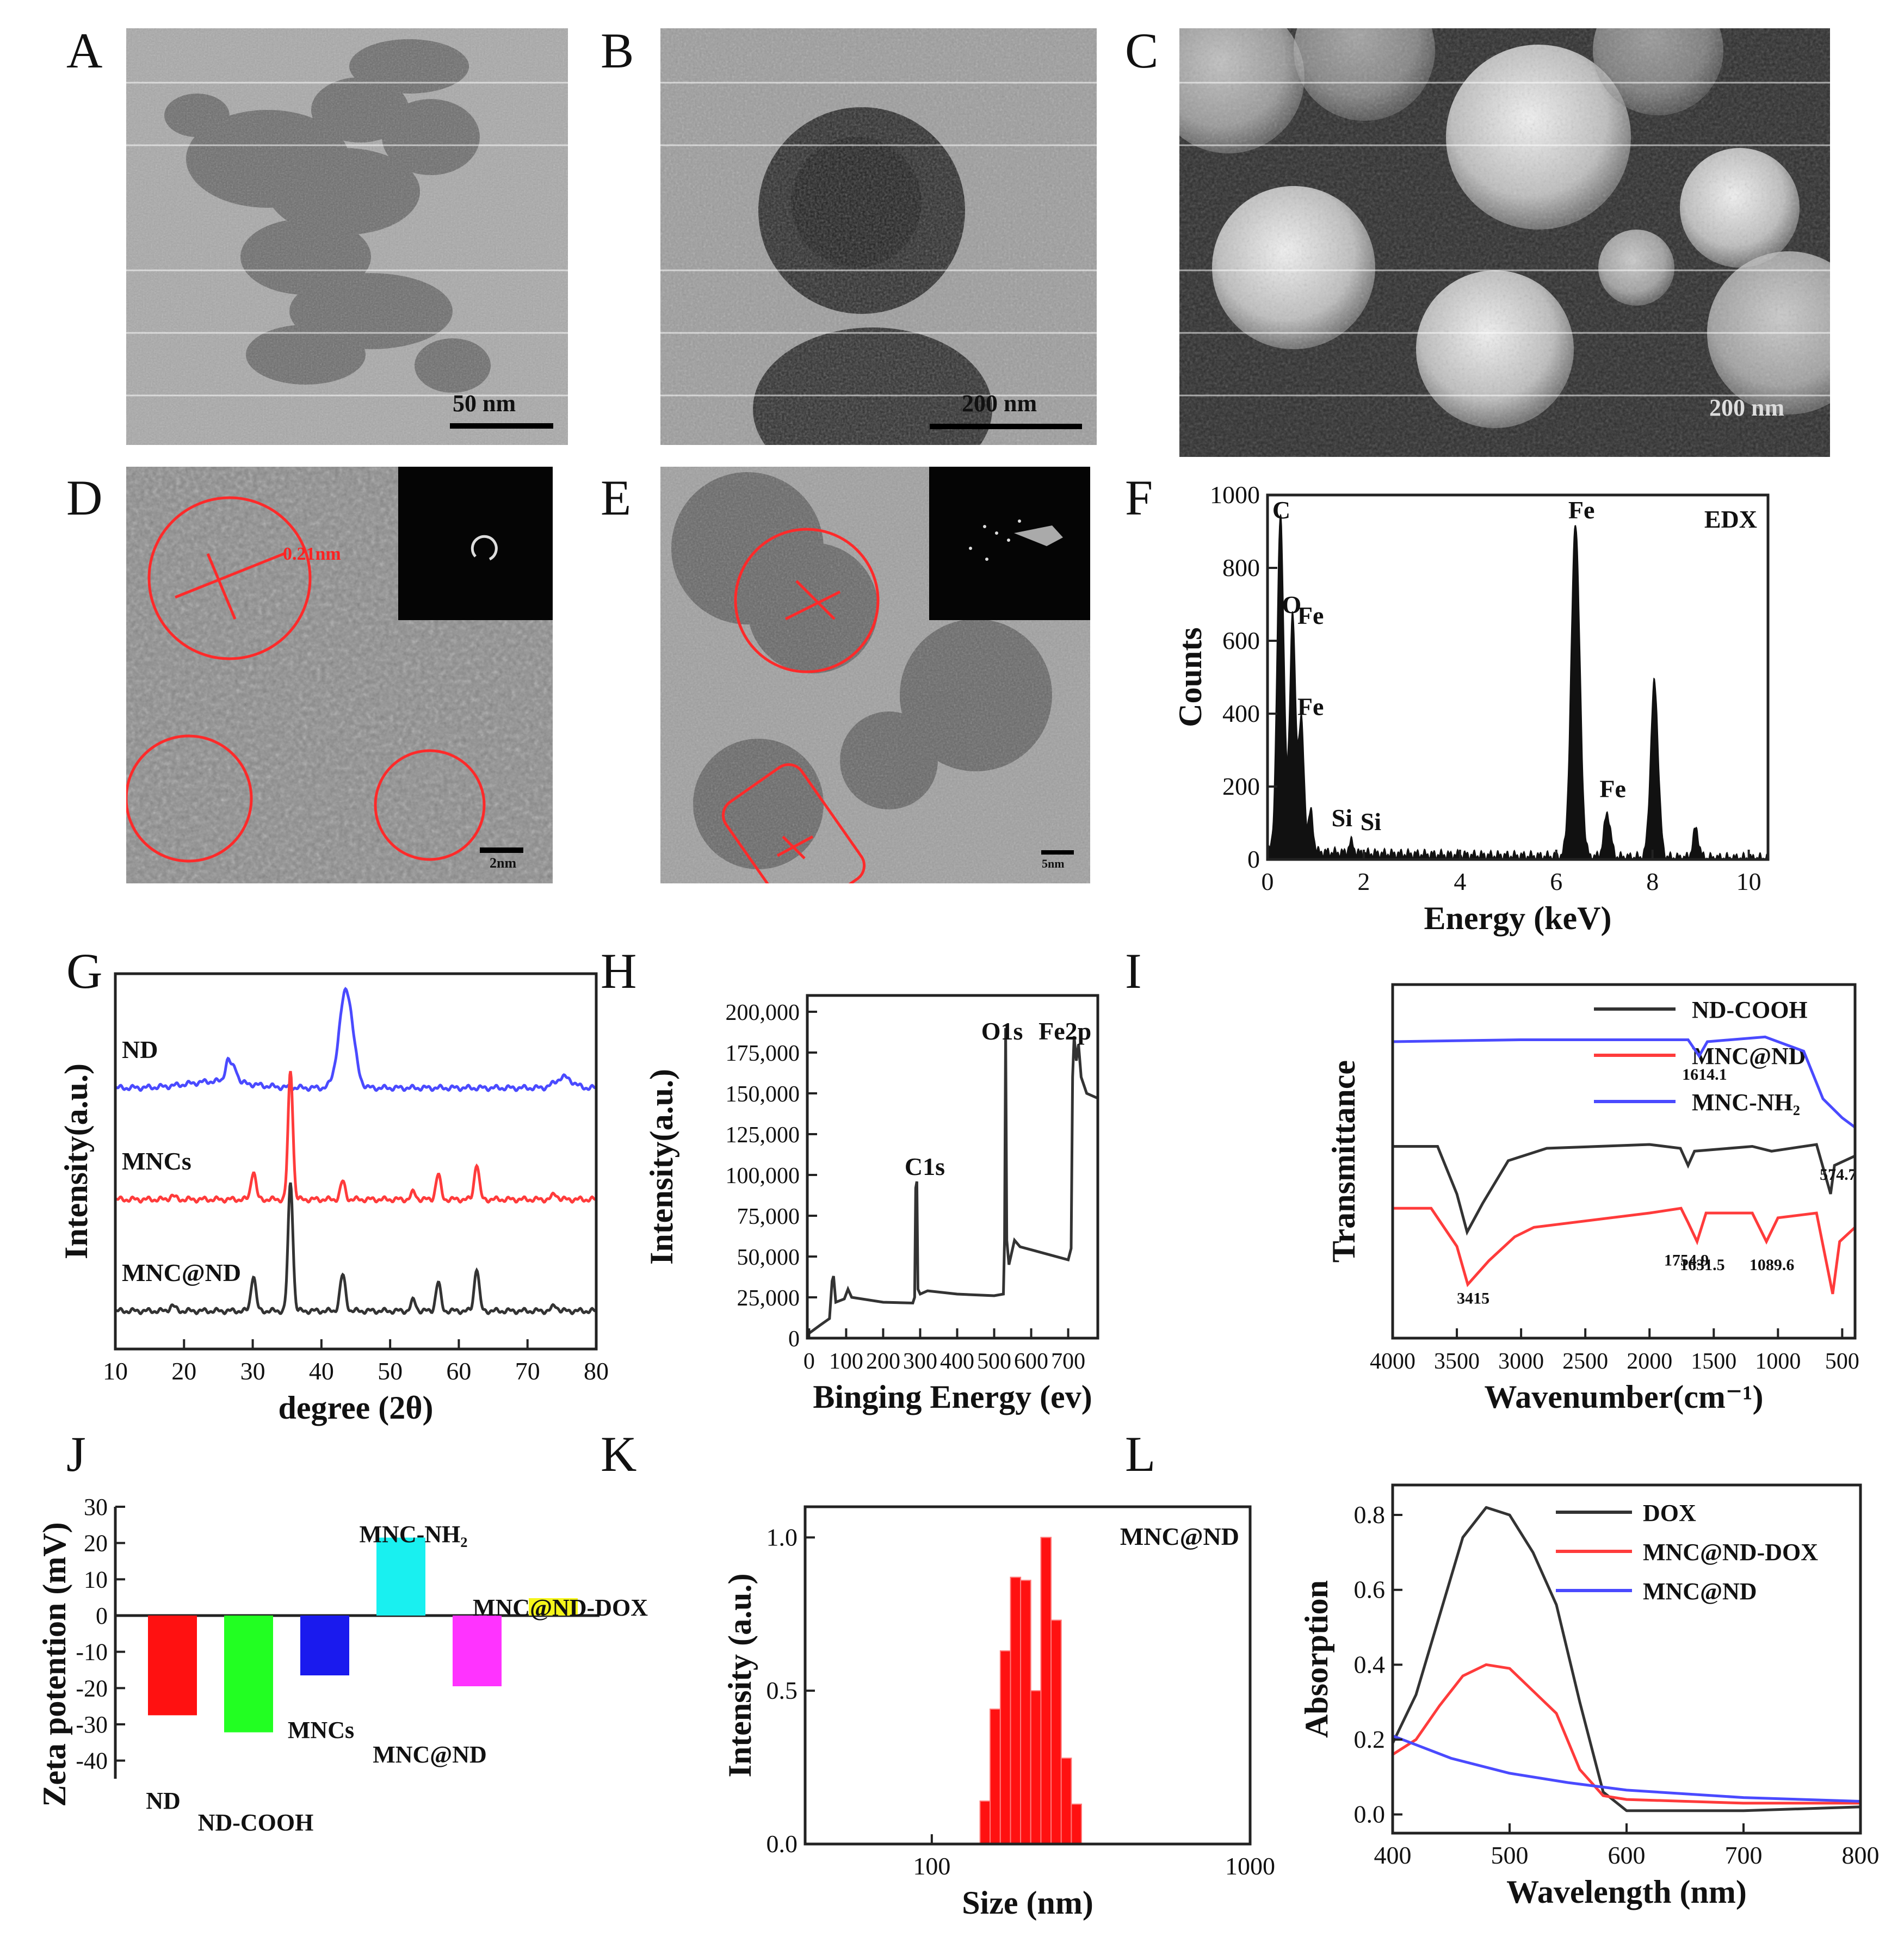 Image resolution: width=1904 pixels, height=1949 pixels. What do you see at coordinates (1068, 1362) in the screenshot?
I see `chart-h-xtick-label: 700` at bounding box center [1068, 1362].